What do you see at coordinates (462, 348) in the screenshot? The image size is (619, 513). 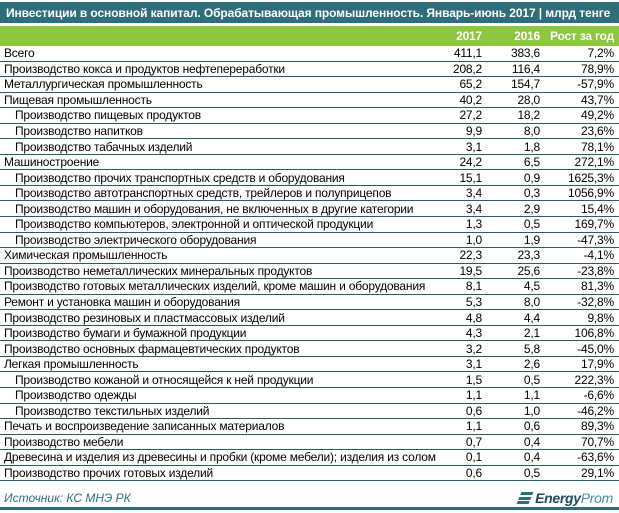 I see `value-2017: 3,2` at bounding box center [462, 348].